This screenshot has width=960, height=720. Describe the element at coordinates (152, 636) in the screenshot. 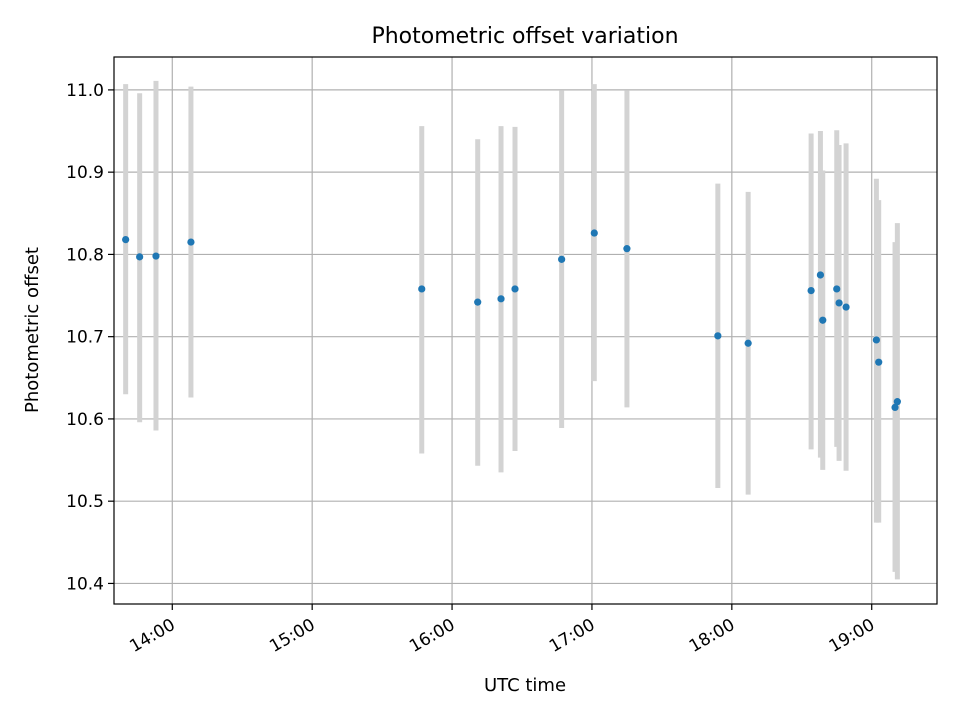

I see `x-tick-label: 14:00` at that location.